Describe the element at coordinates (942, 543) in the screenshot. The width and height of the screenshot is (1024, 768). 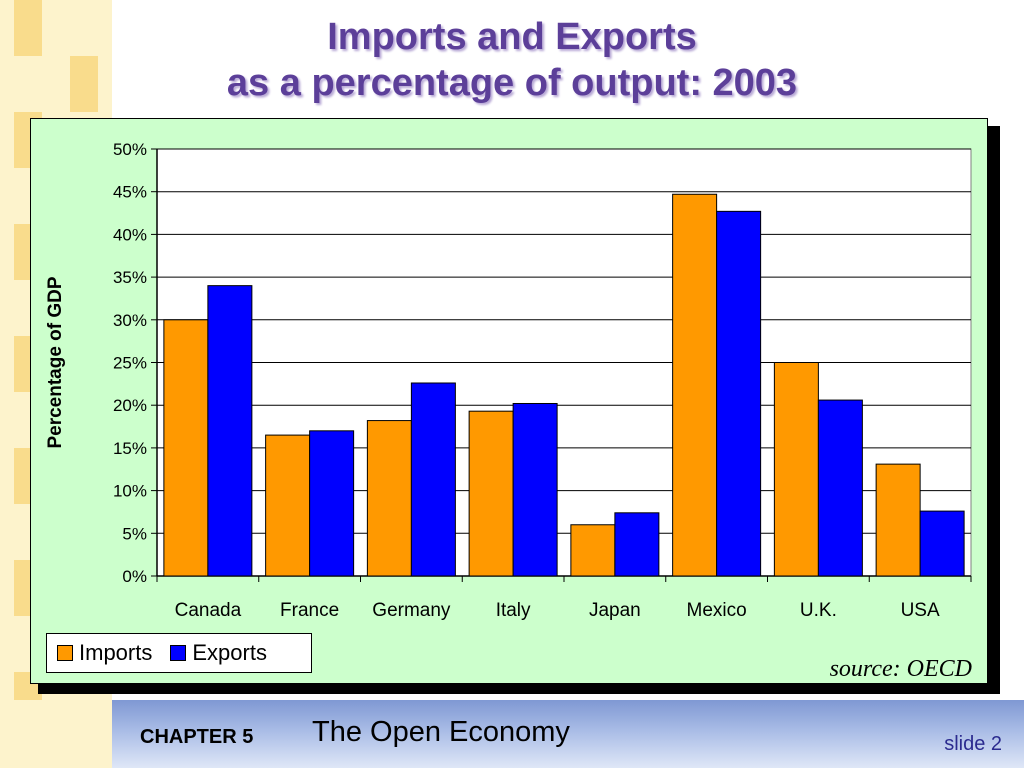
I see `bar-exports-usa` at that location.